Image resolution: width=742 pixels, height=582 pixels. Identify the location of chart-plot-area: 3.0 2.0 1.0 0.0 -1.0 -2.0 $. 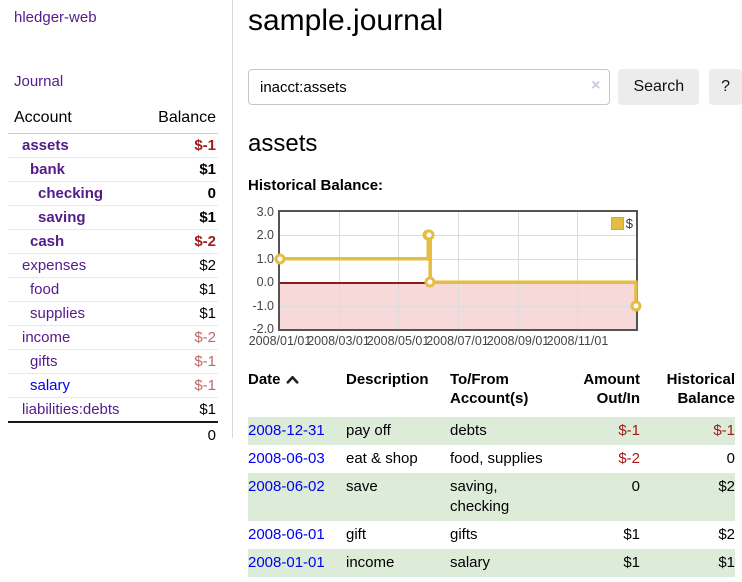
(447, 270).